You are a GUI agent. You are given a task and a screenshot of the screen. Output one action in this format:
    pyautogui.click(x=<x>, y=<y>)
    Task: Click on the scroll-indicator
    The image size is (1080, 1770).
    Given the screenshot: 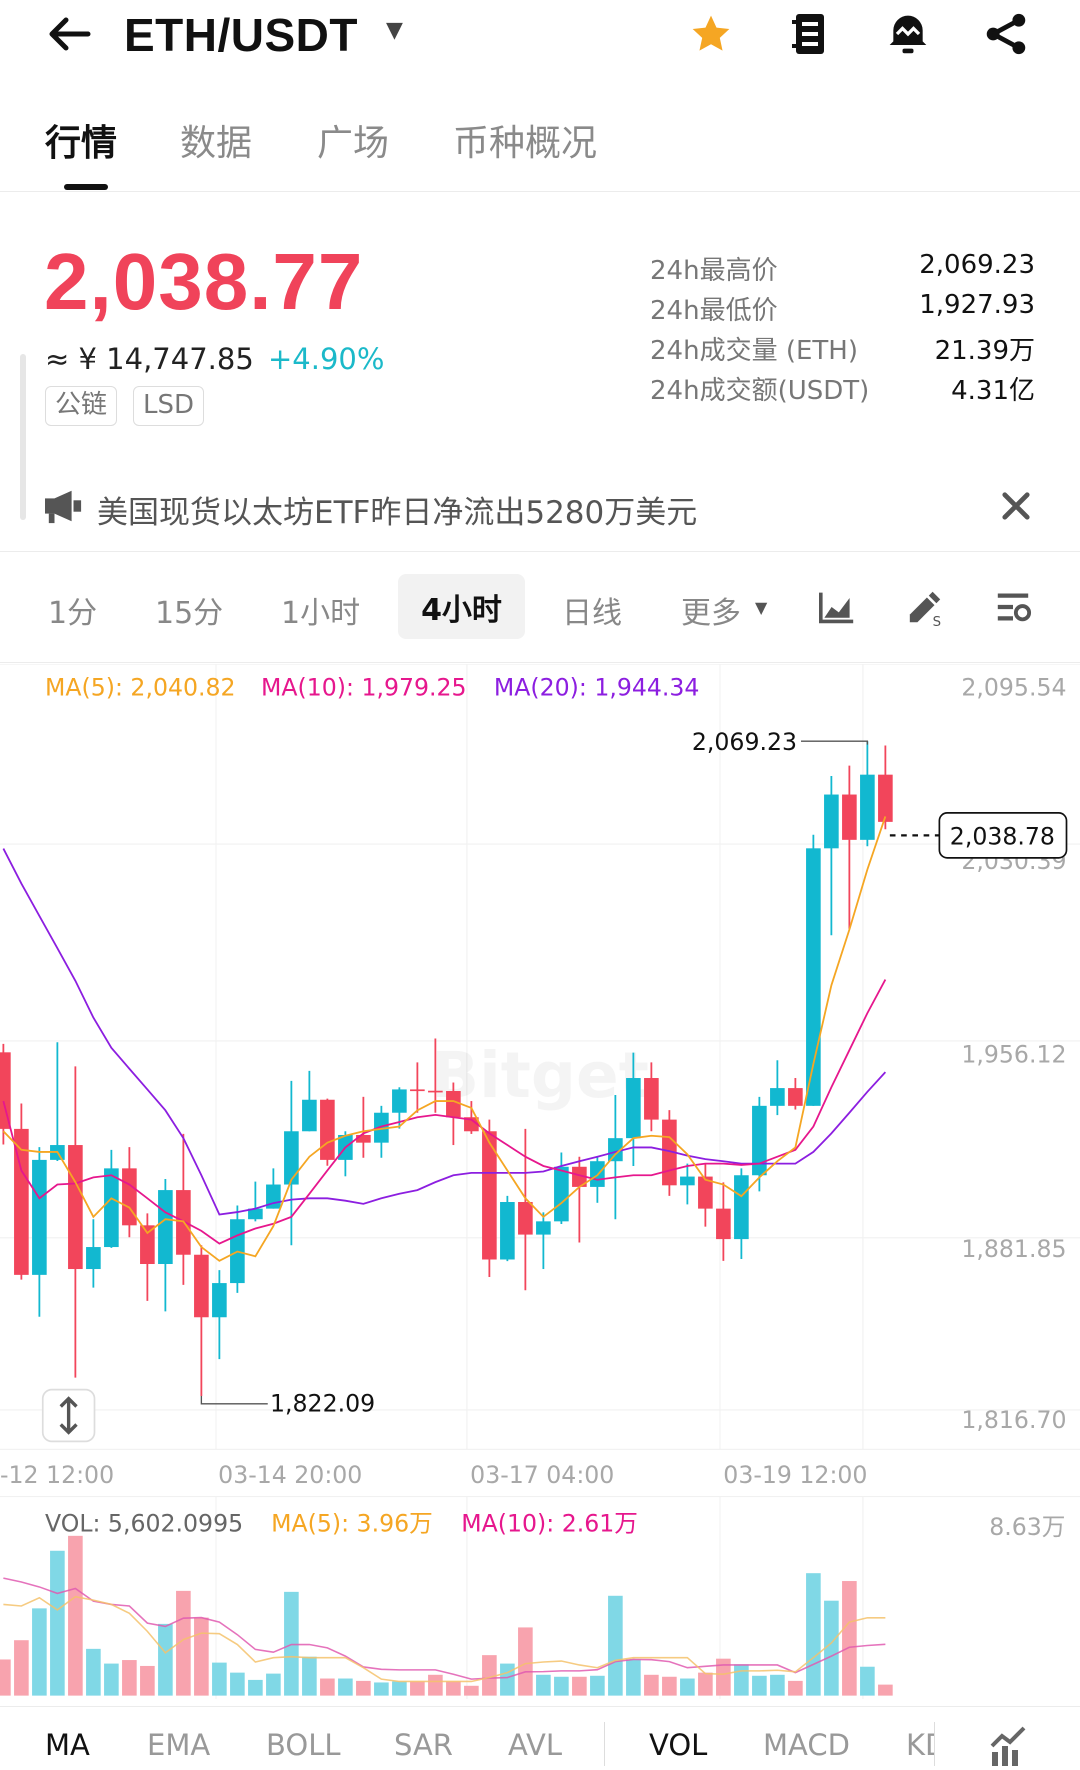 What is the action you would take?
    pyautogui.click(x=23, y=437)
    